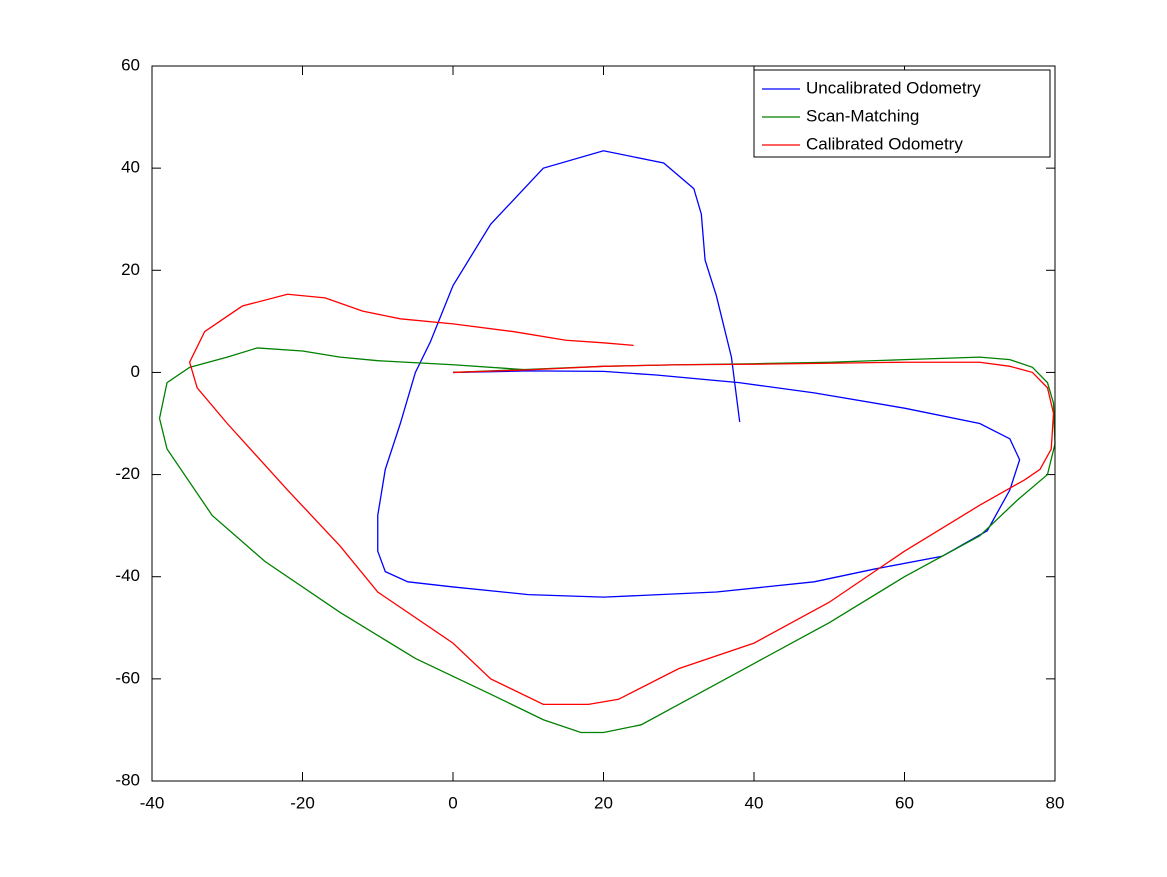  I want to click on y-tick-label: 0, so click(135, 371).